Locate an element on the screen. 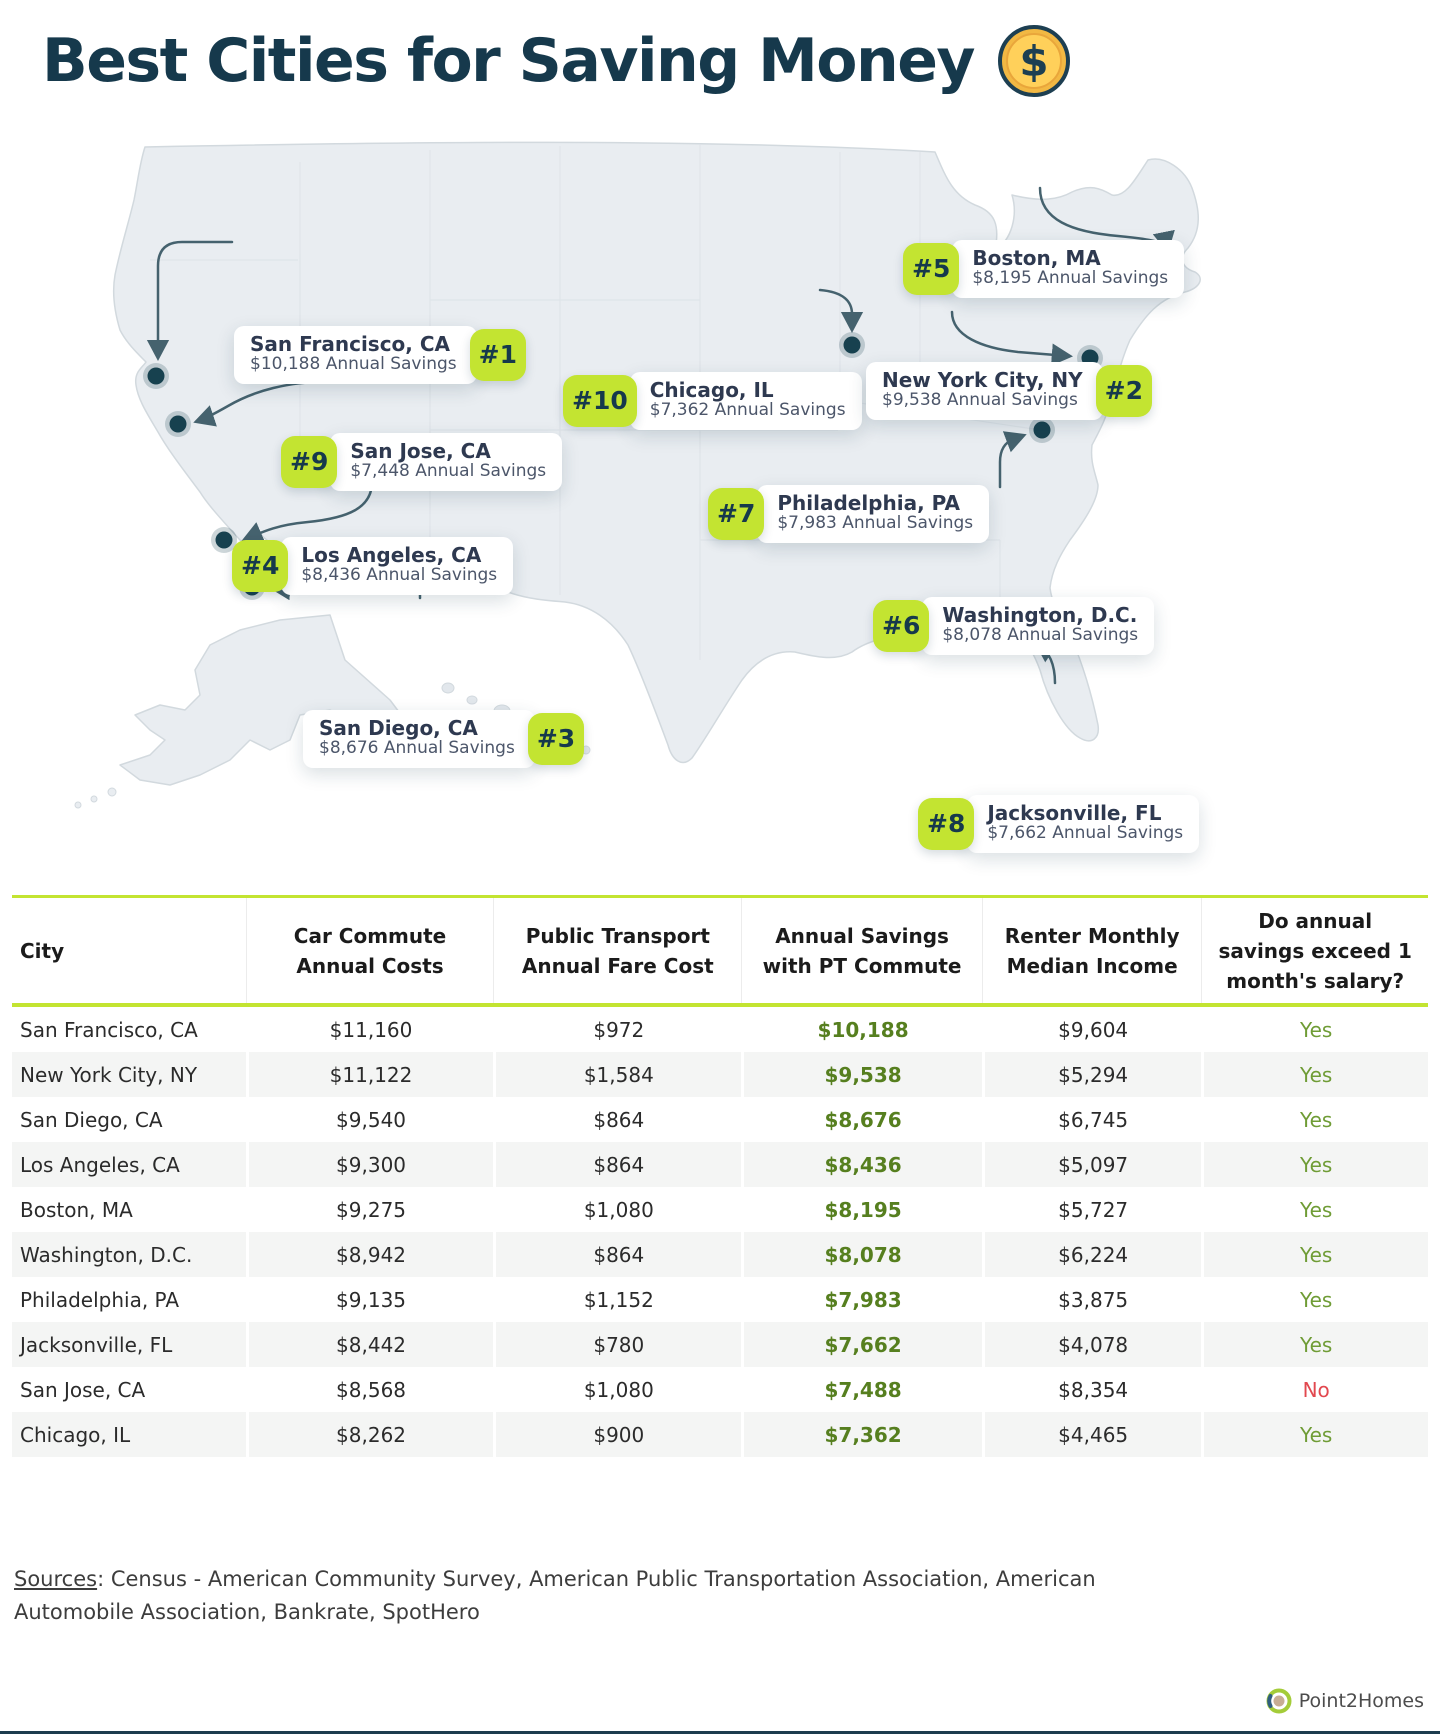 This screenshot has width=1440, height=1734. cell-city: Jacksonville, FL is located at coordinates (129, 1344).